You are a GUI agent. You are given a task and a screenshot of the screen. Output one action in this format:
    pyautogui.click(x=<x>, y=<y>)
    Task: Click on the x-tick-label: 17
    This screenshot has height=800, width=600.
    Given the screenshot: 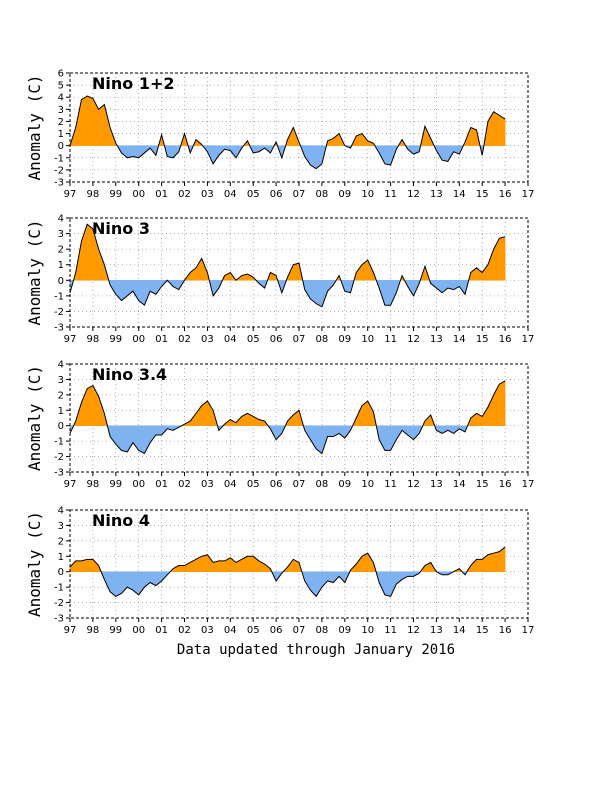 What is the action you would take?
    pyautogui.click(x=528, y=630)
    